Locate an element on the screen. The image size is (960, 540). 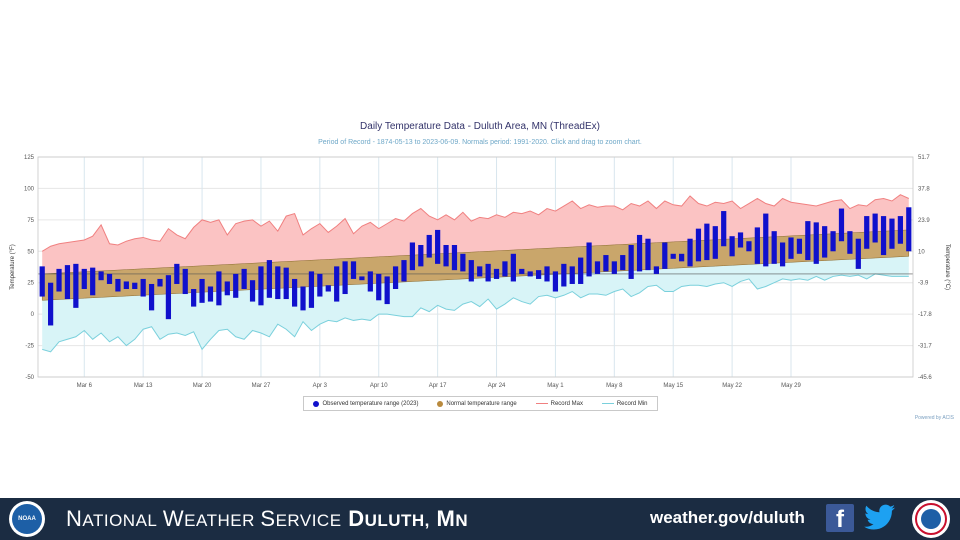
legend-label-record-max: Record Max is located at coordinates (566, 403).